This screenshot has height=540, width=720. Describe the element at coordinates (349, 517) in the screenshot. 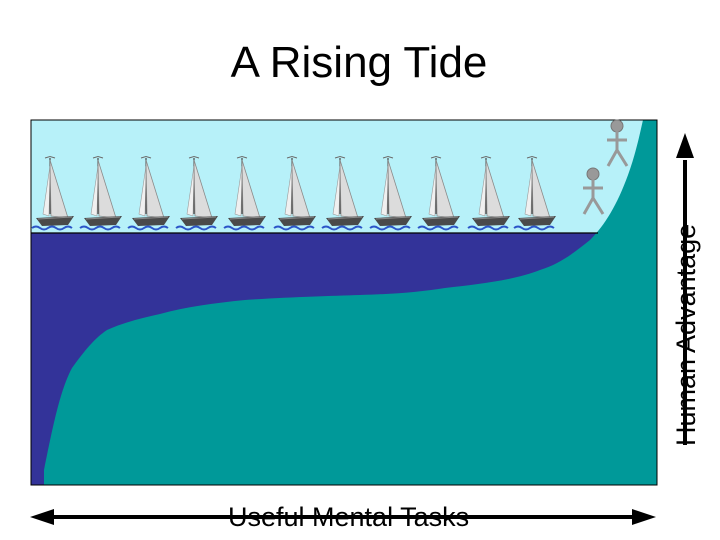

I see `x-axis-label: Useful Mental Tasks` at that location.